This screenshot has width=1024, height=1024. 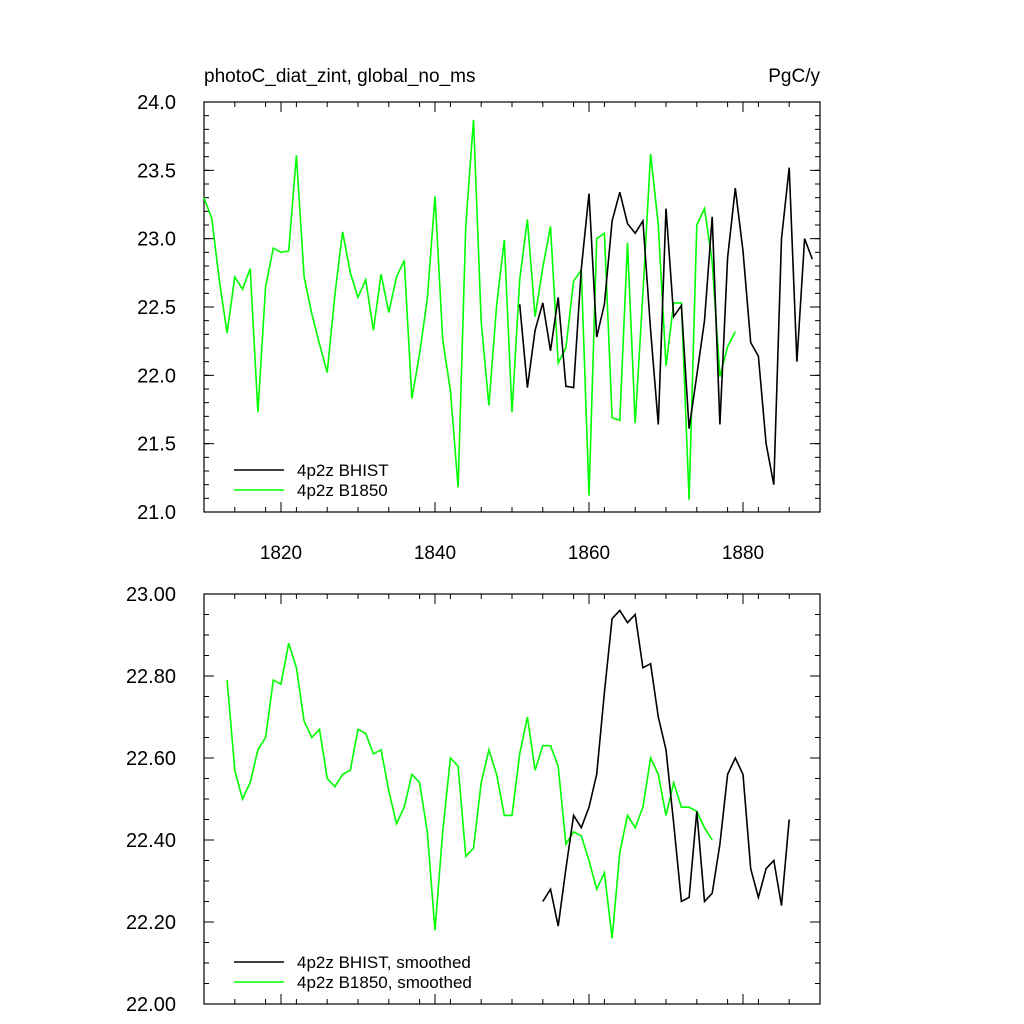 I want to click on bottom-ytick-label: 22.00, so click(x=151, y=1005).